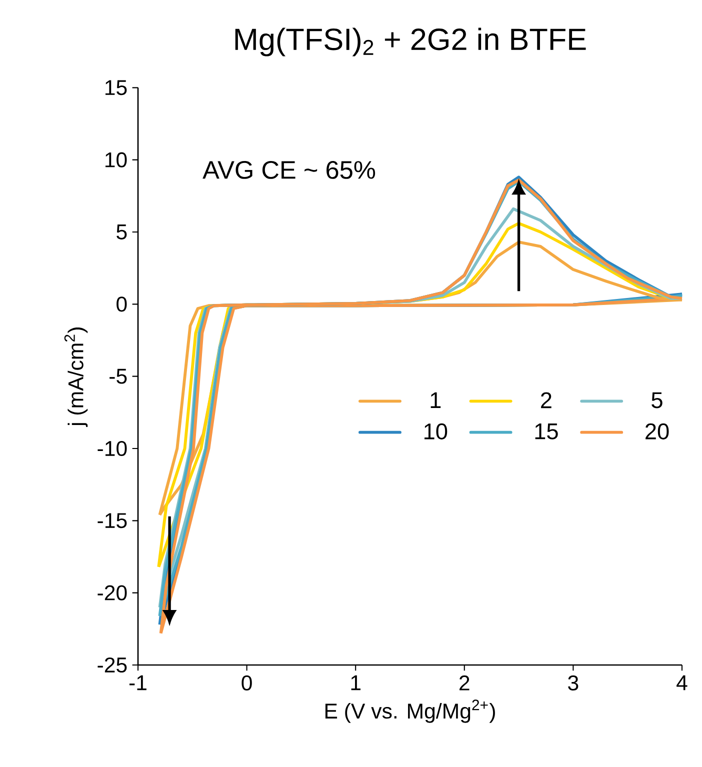 The width and height of the screenshot is (702, 767). What do you see at coordinates (289, 169) in the screenshot?
I see `annotation: AVG CE ~ 65%` at bounding box center [289, 169].